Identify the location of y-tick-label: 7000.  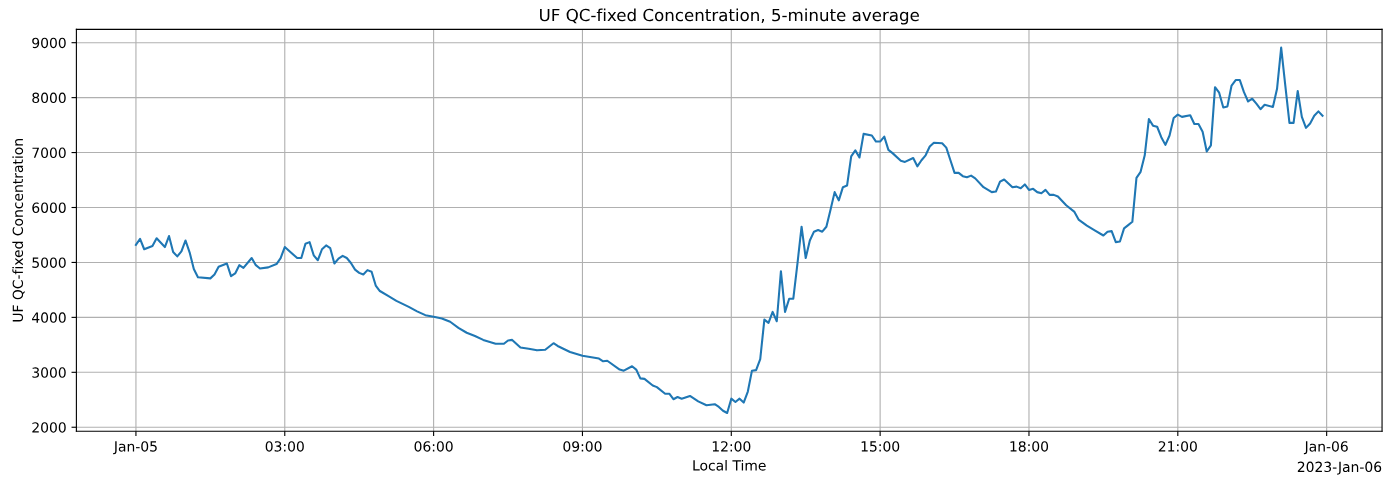
(49, 153).